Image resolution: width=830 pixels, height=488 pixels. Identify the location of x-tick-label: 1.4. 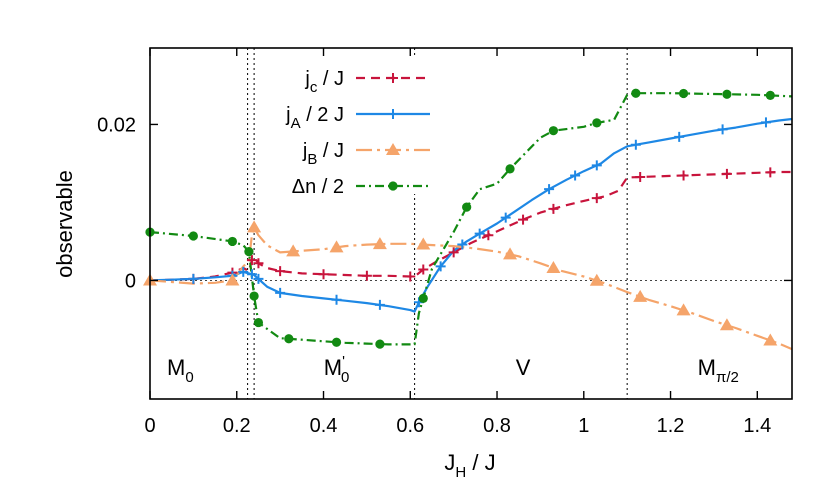
(757, 426).